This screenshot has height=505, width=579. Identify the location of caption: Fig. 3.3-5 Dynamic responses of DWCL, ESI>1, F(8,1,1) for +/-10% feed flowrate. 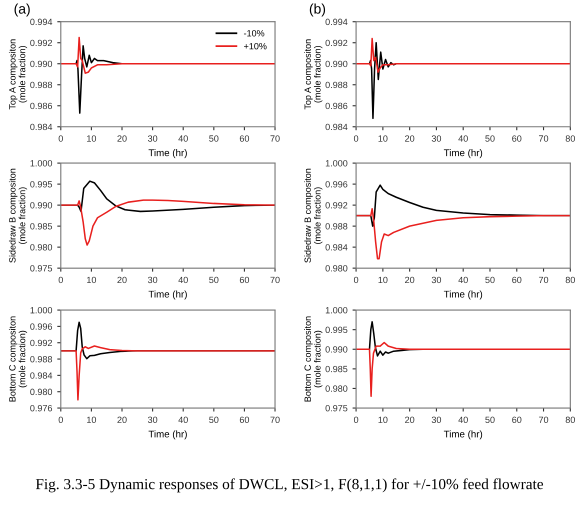
(290, 485).